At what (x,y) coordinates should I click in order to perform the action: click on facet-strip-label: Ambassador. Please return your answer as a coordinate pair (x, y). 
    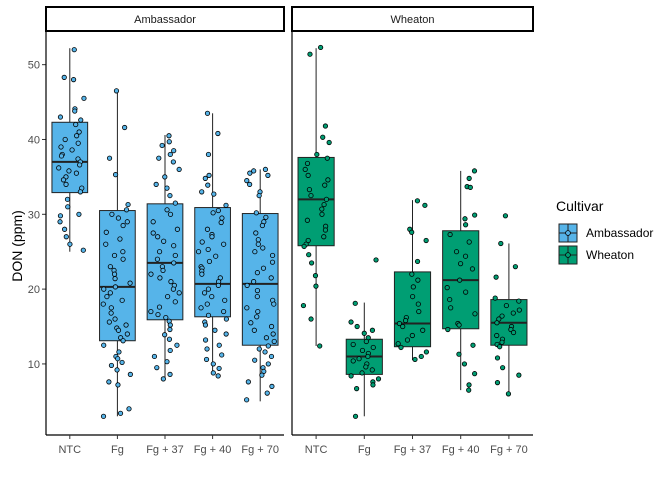
    Looking at the image, I should click on (165, 20).